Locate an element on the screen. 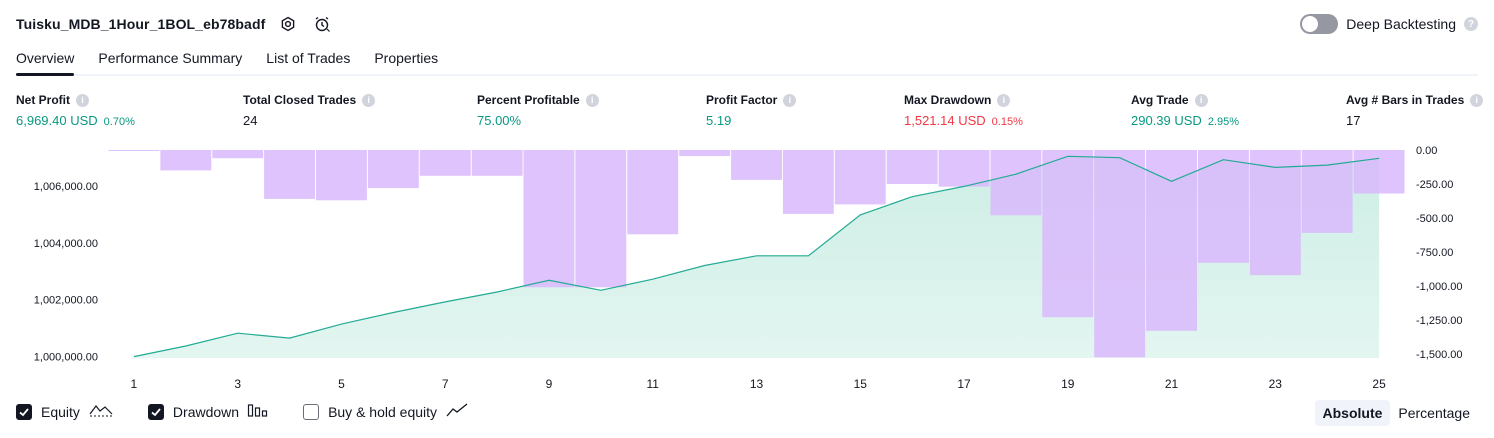 This screenshot has height=438, width=1494. absolute-button: Absolute is located at coordinates (1352, 413).